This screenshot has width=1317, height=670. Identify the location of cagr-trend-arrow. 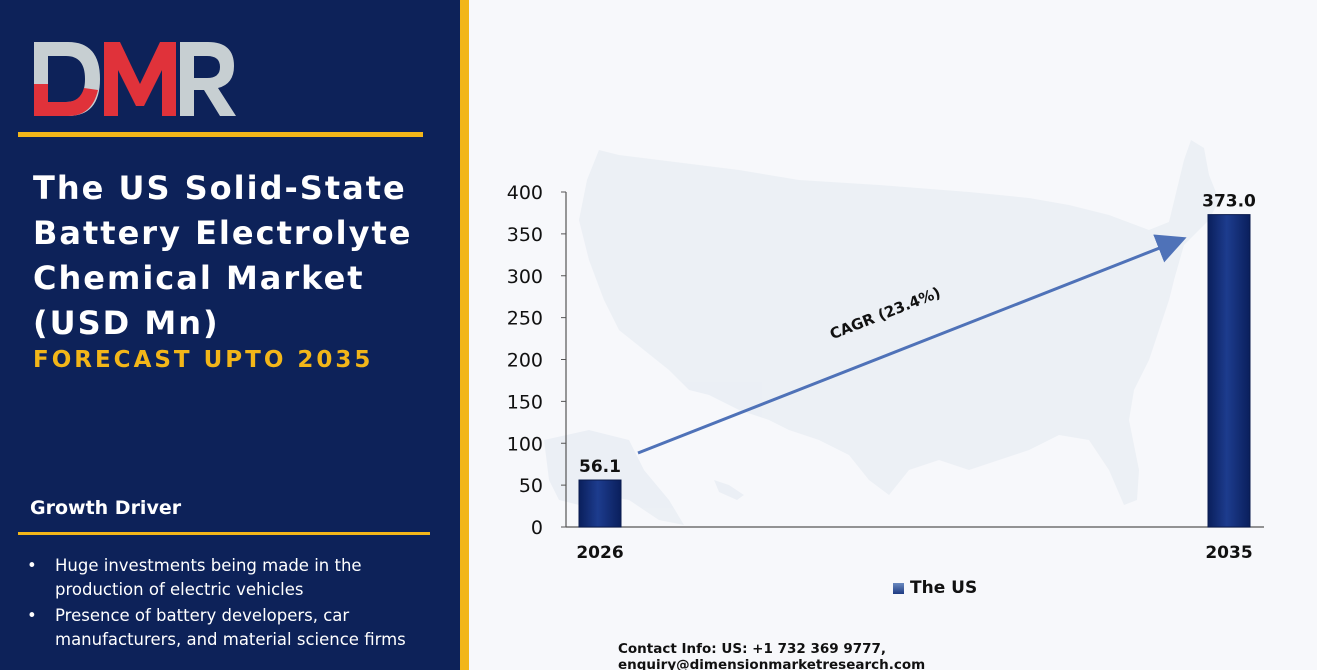
(912, 344).